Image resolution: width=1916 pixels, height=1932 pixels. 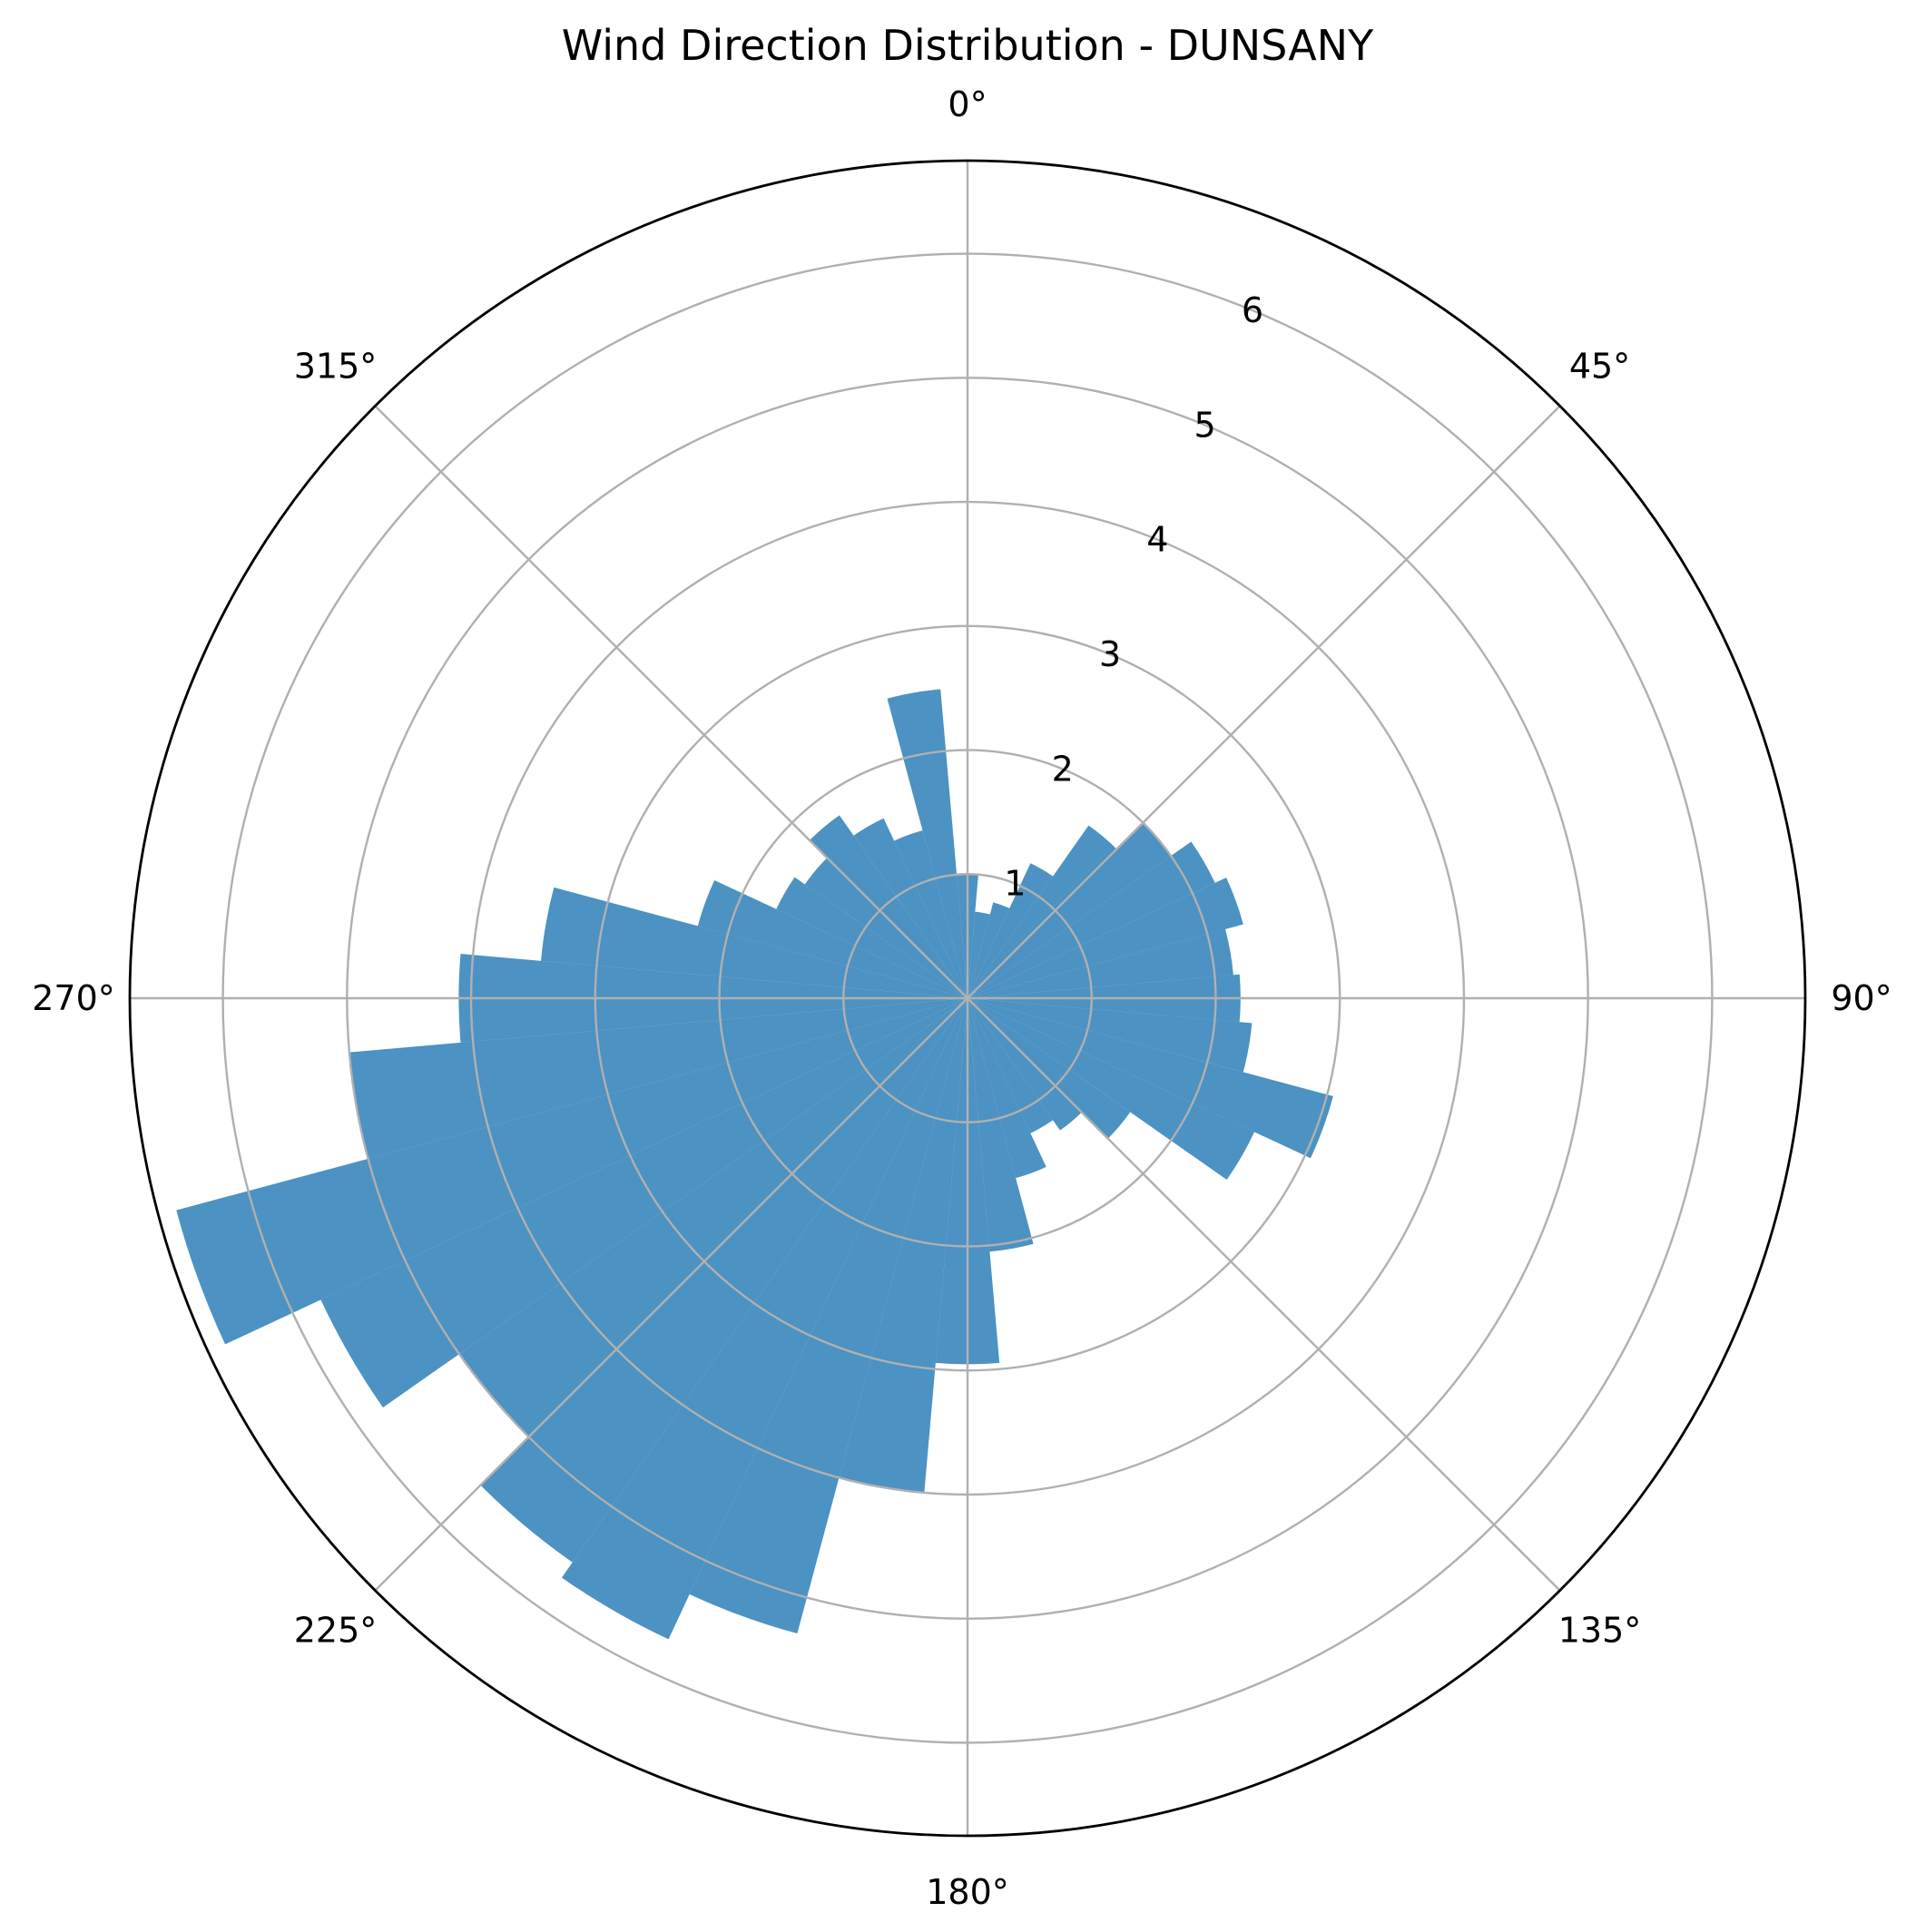 What do you see at coordinates (967, 1892) in the screenshot?
I see `angle-tick-label: 180°` at bounding box center [967, 1892].